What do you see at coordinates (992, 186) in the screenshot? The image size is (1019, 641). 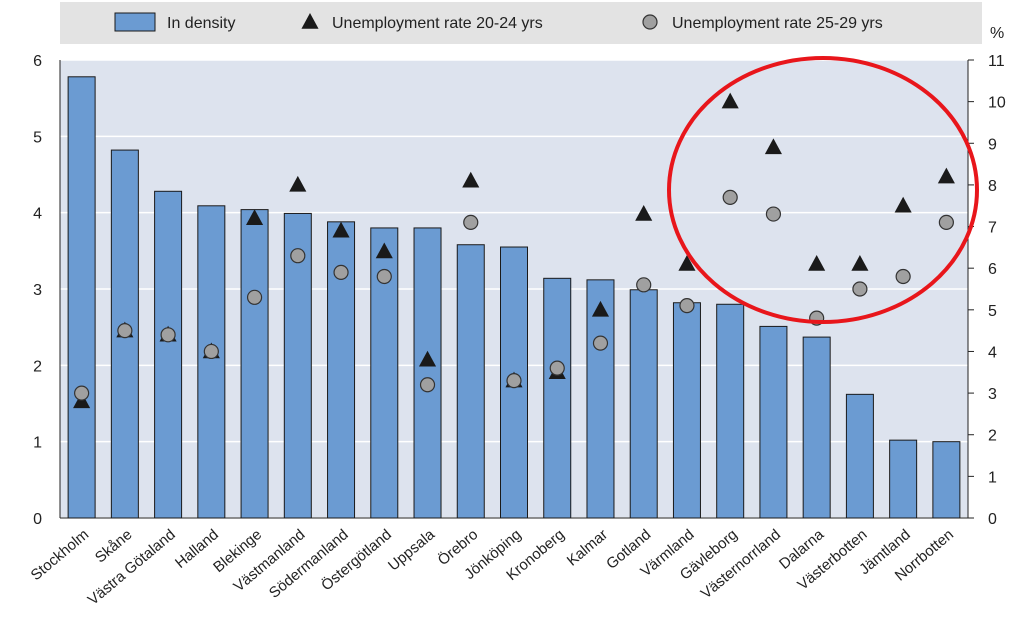 I see `right-tick-label: 8` at bounding box center [992, 186].